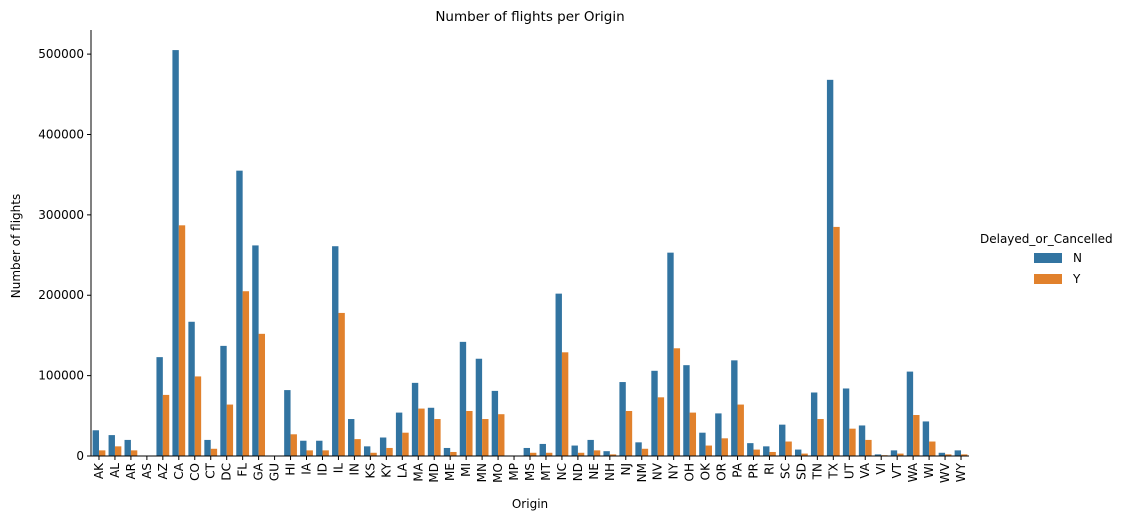 This screenshot has height=519, width=1147. What do you see at coordinates (437, 437) in the screenshot?
I see `bar-Y-MD` at bounding box center [437, 437].